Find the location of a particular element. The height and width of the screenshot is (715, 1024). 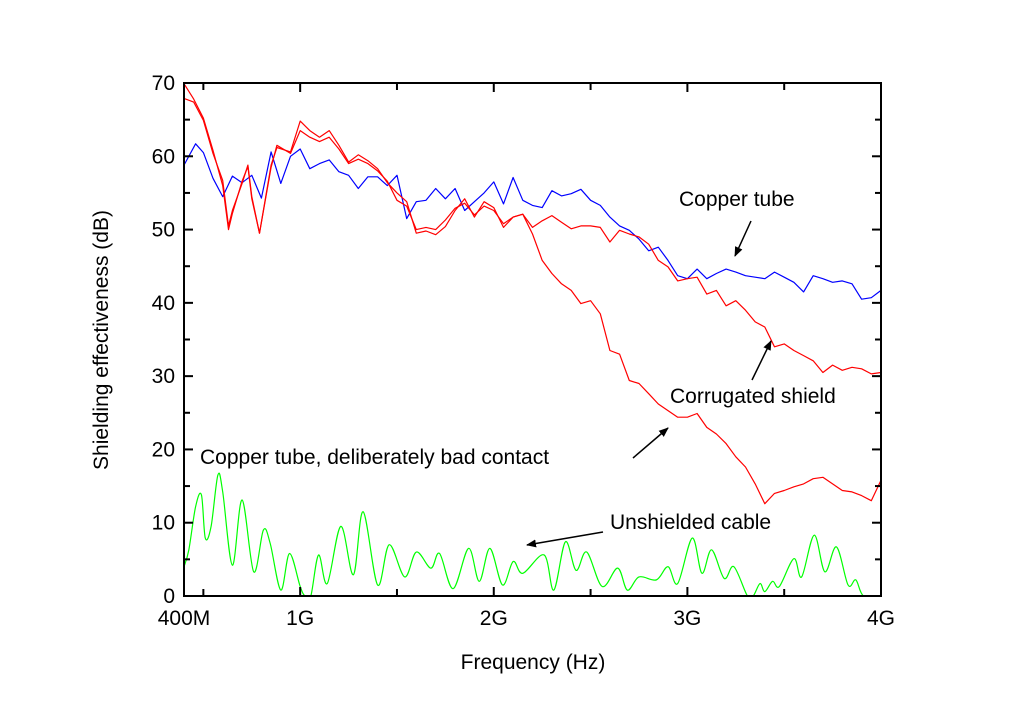

y-tick-label: 60 is located at coordinates (163, 156).